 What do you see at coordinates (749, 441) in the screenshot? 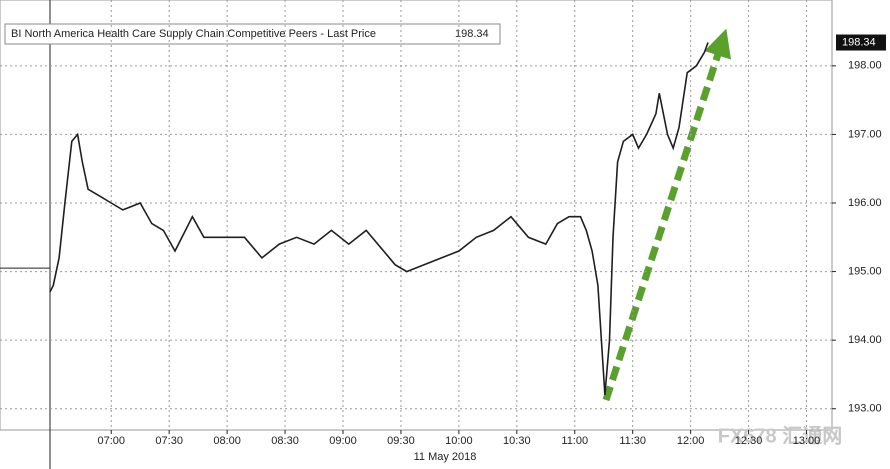
I see `x-tick-label: 12:30` at bounding box center [749, 441].